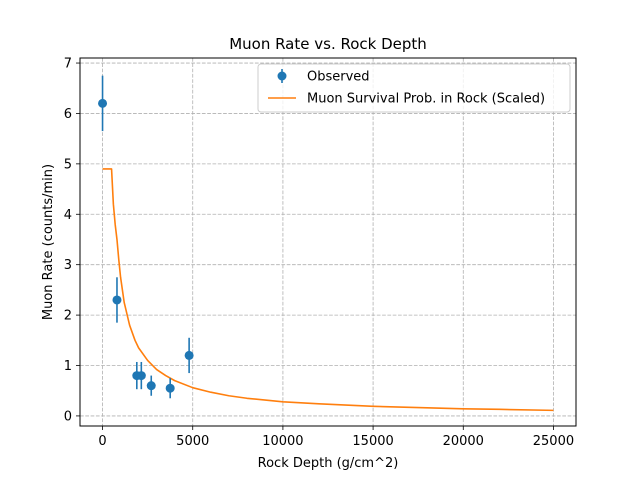 This screenshot has height=483, width=640. Describe the element at coordinates (463, 441) in the screenshot. I see `x-tick-label: 20000` at that location.